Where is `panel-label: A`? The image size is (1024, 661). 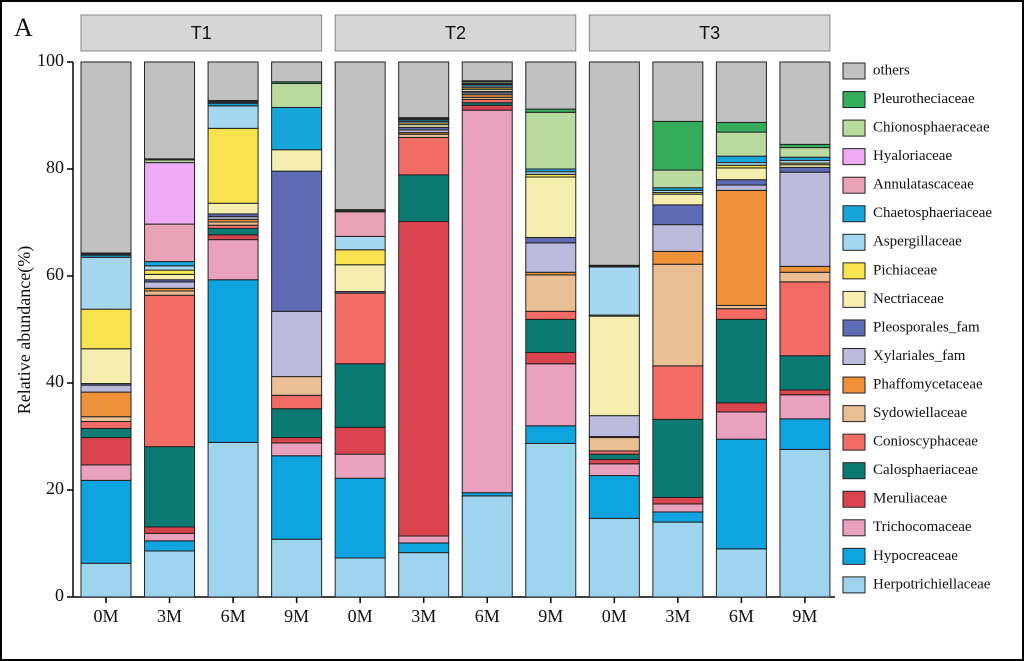 panel-label: A is located at coordinates (23, 27).